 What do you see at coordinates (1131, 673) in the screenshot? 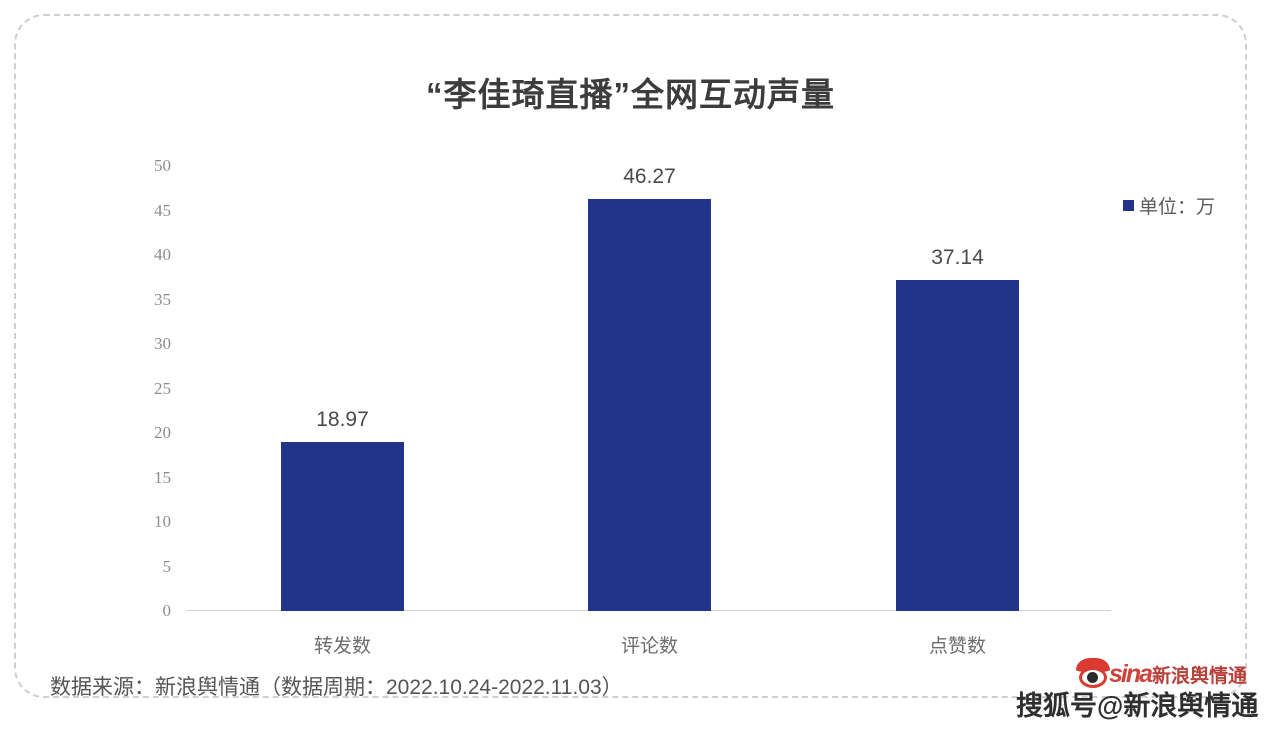
I see `sina-wordmark: sina` at bounding box center [1131, 673].